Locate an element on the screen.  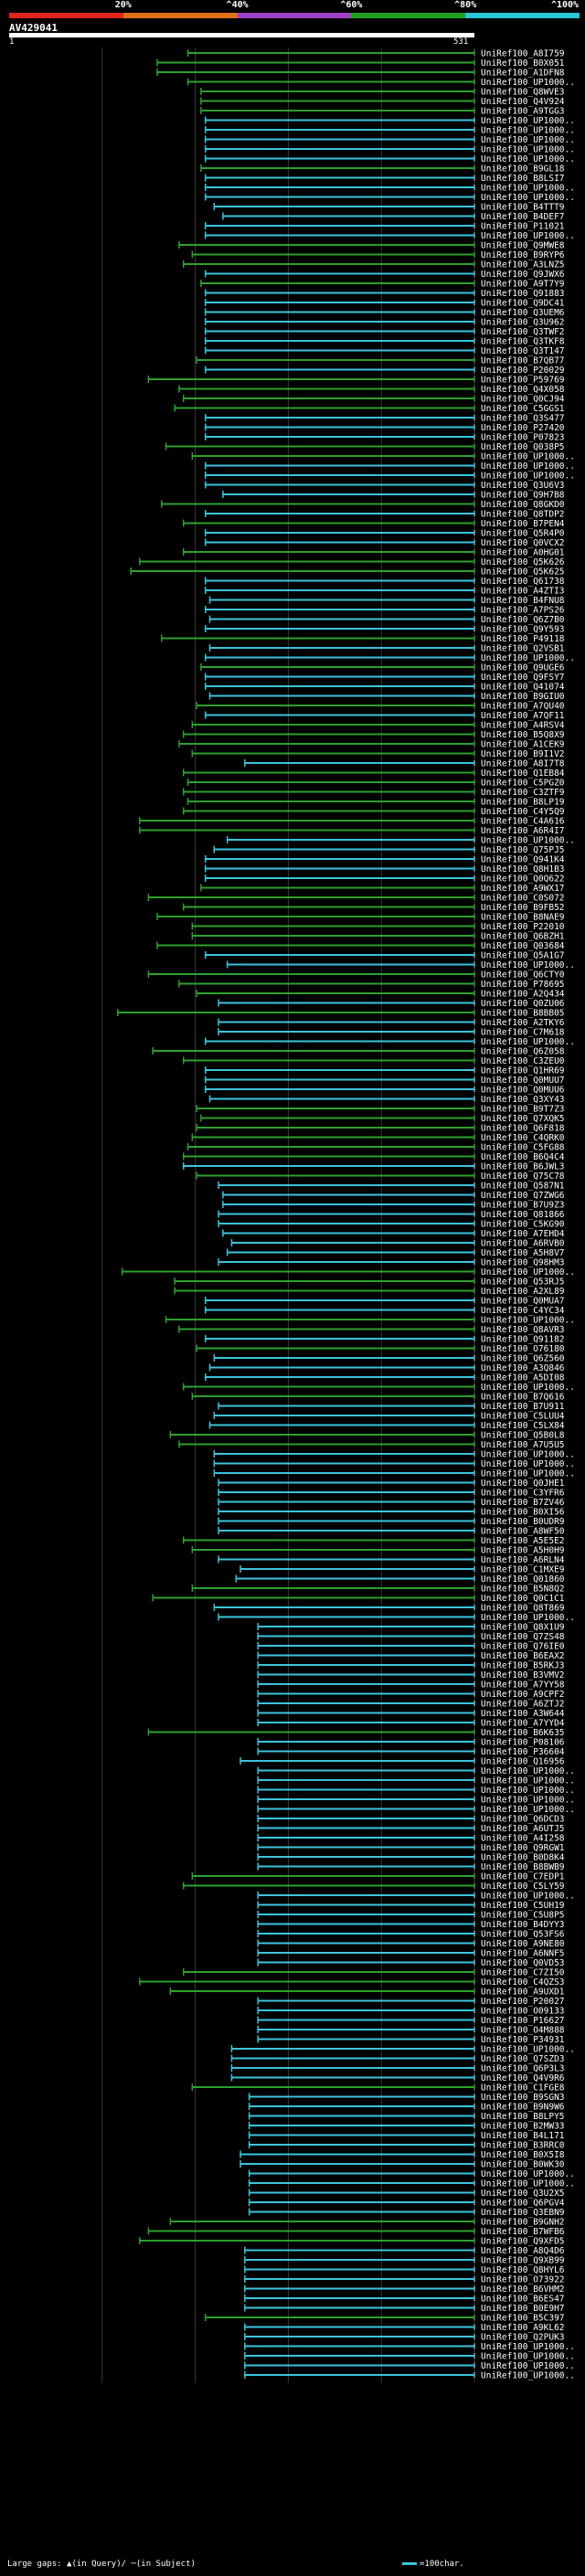
hit-label: UniRef100_Q01860 is located at coordinates (523, 1579).